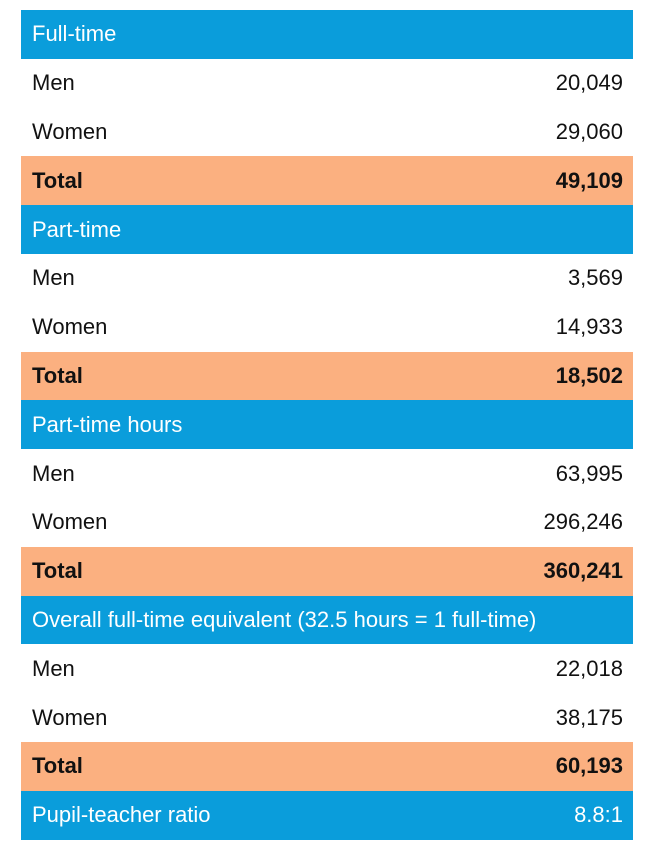 The height and width of the screenshot is (852, 650). I want to click on row-value: 38,175, so click(589, 717).